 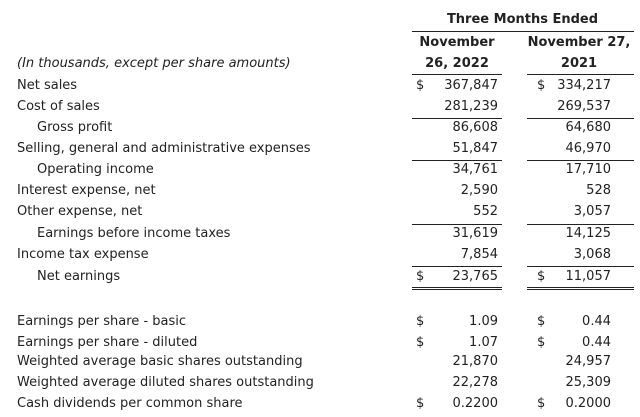 I want to click on units-note: (In thousands, except per share amounts), so click(x=154, y=63).